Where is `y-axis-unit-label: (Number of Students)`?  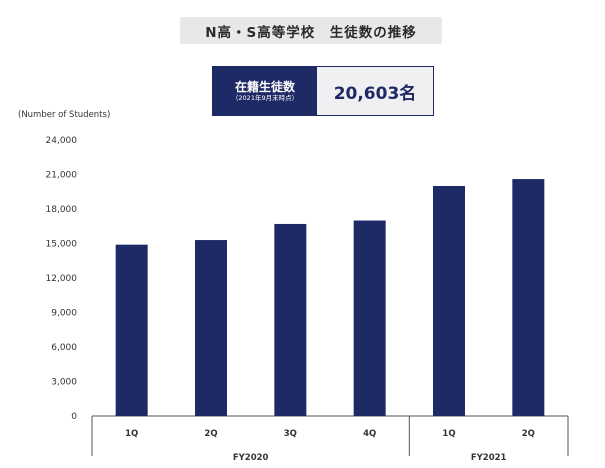 y-axis-unit-label: (Number of Students) is located at coordinates (64, 115).